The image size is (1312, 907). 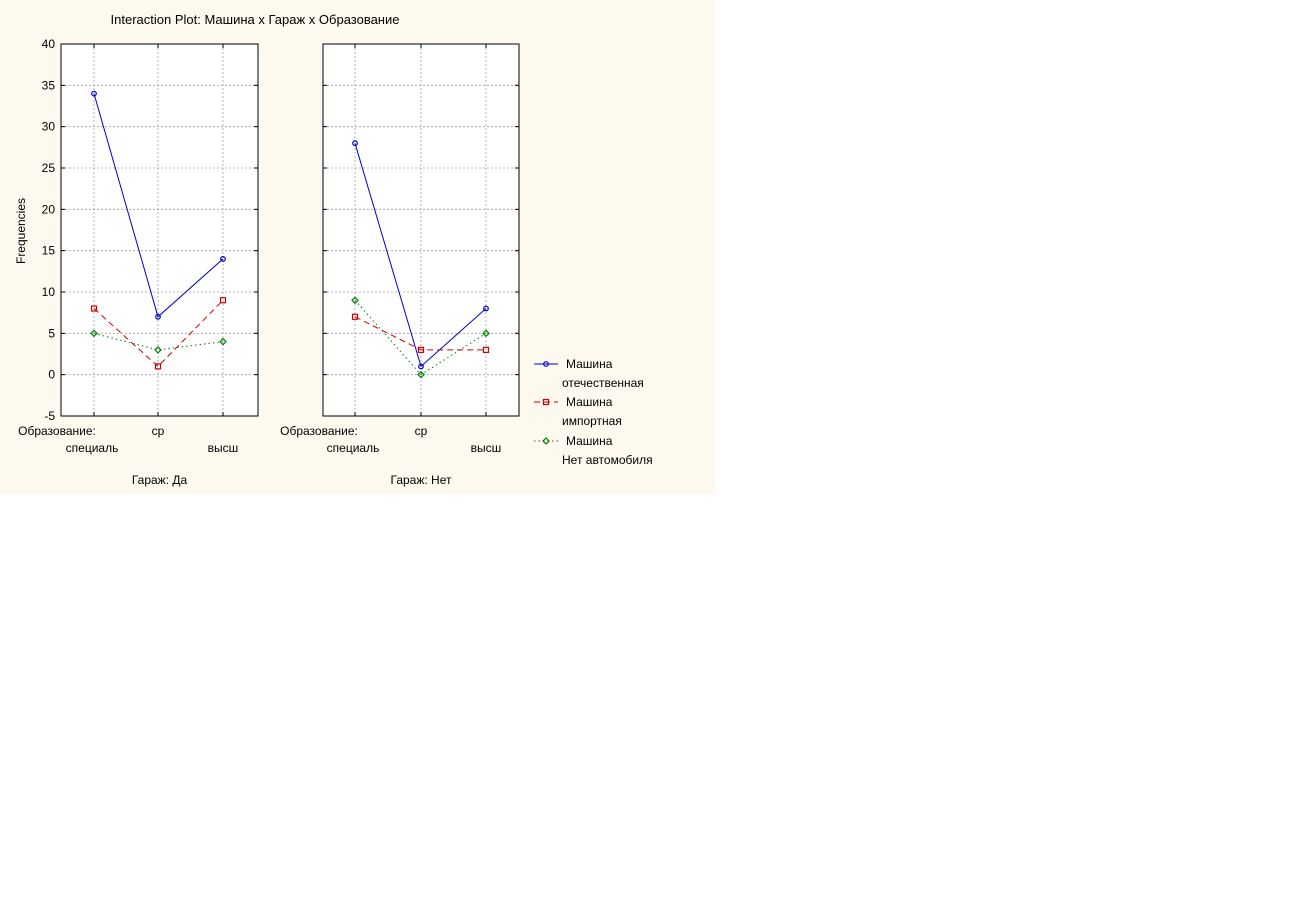 I want to click on legend-item-2: Машина импортная, so click(x=578, y=411).